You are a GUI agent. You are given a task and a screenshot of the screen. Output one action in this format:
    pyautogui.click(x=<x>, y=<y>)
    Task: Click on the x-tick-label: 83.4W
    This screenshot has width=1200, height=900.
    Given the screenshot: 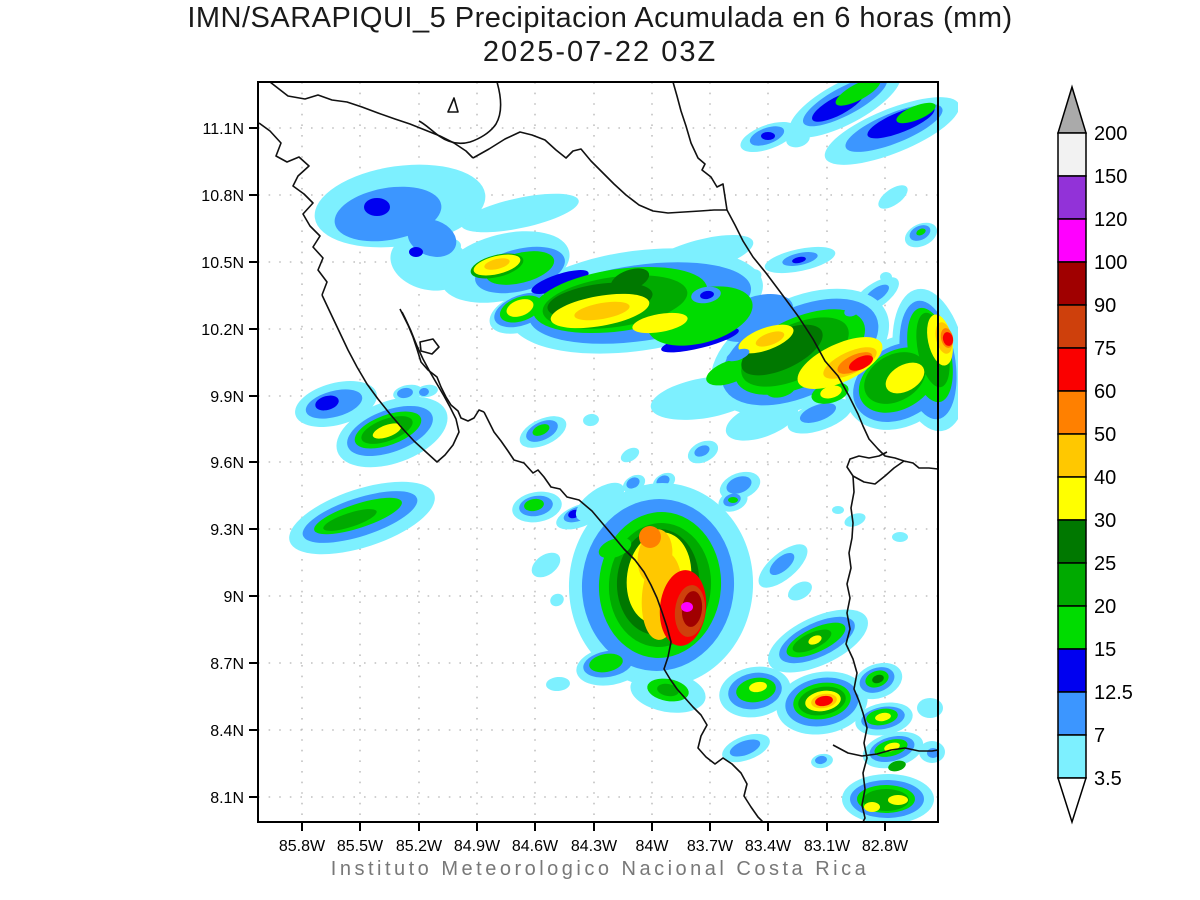 What is the action you would take?
    pyautogui.click(x=768, y=846)
    